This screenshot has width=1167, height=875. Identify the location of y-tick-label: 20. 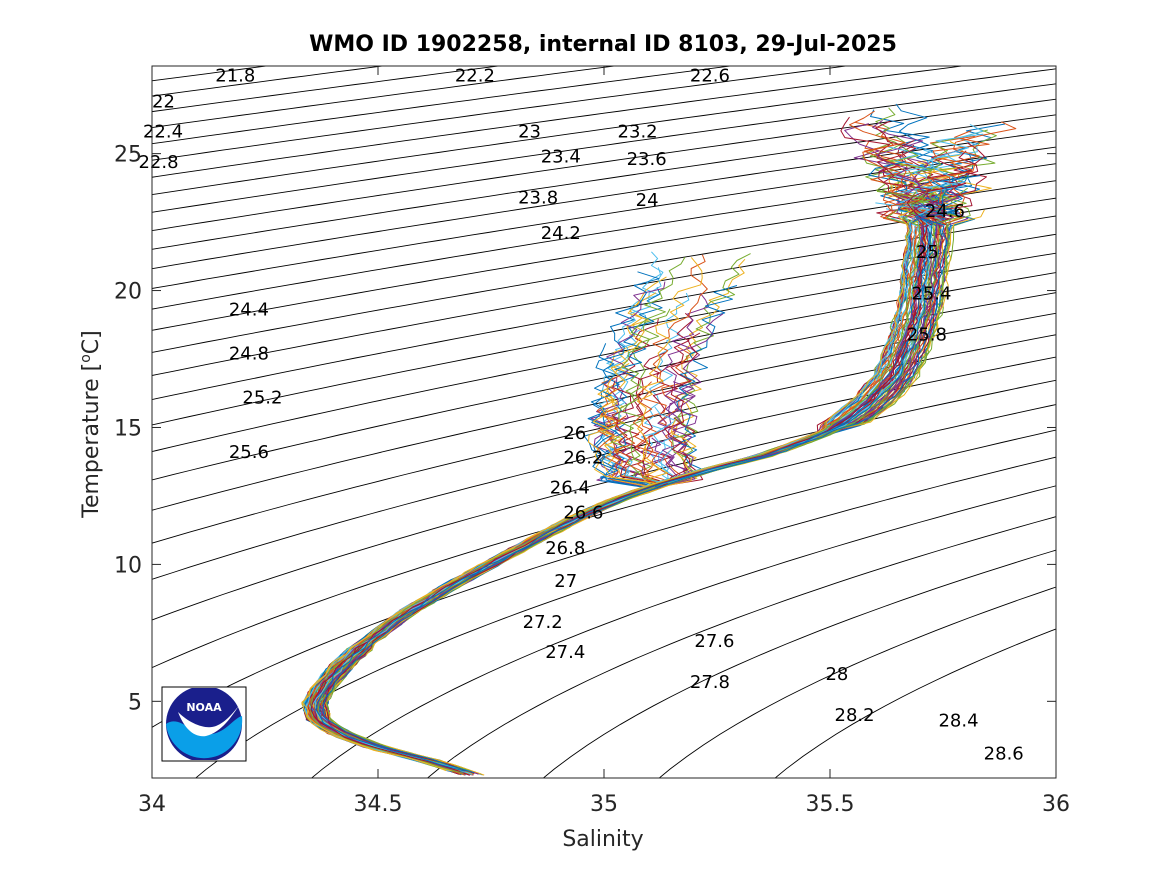
(128, 292).